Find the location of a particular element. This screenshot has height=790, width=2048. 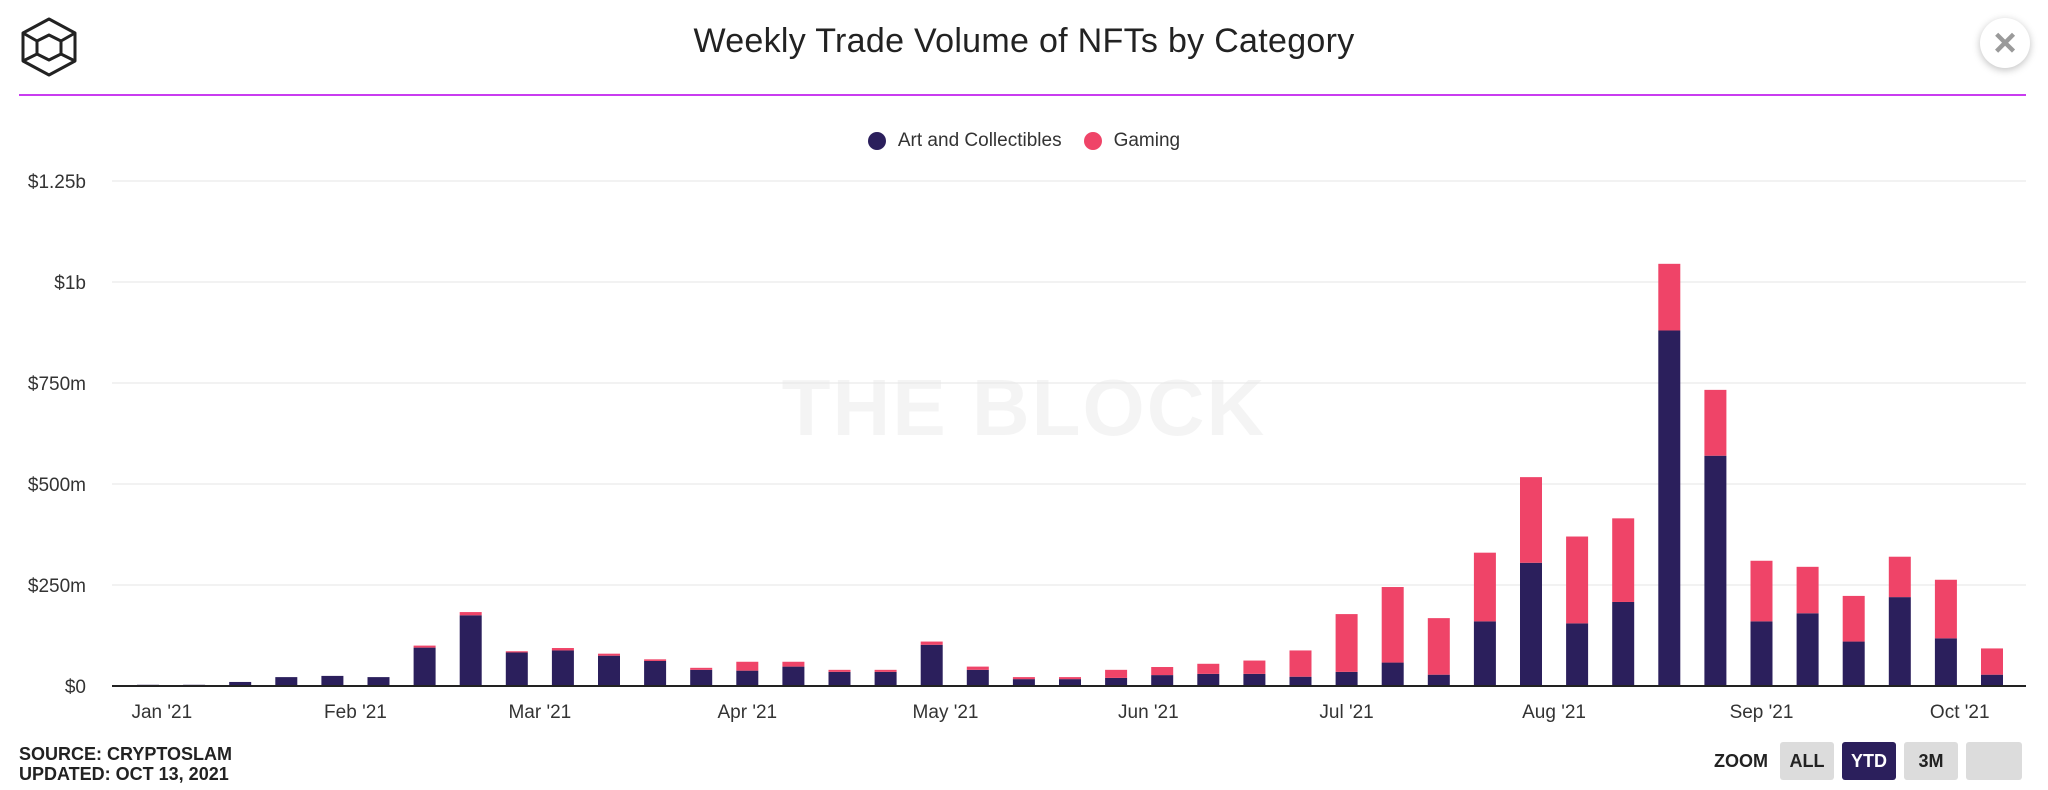

legend-dot-gaming-icon is located at coordinates (1092, 141).